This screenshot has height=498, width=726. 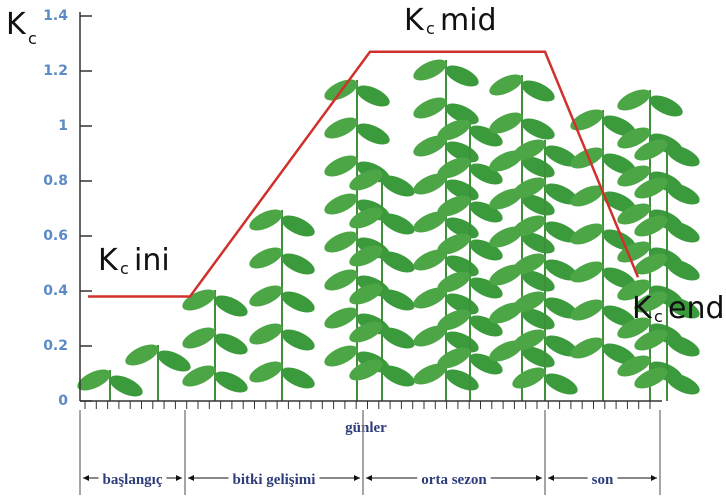 I want to click on x-axis-label: günler, so click(x=366, y=428).